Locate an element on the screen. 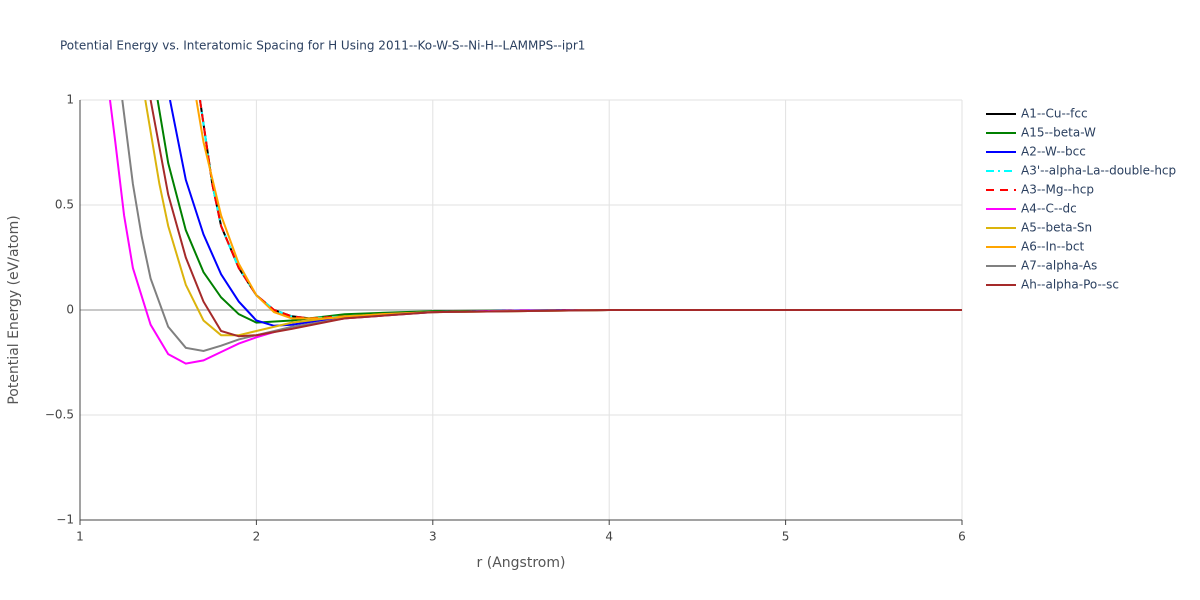 The height and width of the screenshot is (600, 1200). legend-label: Ah--alpha-Po--sc is located at coordinates (1070, 285).